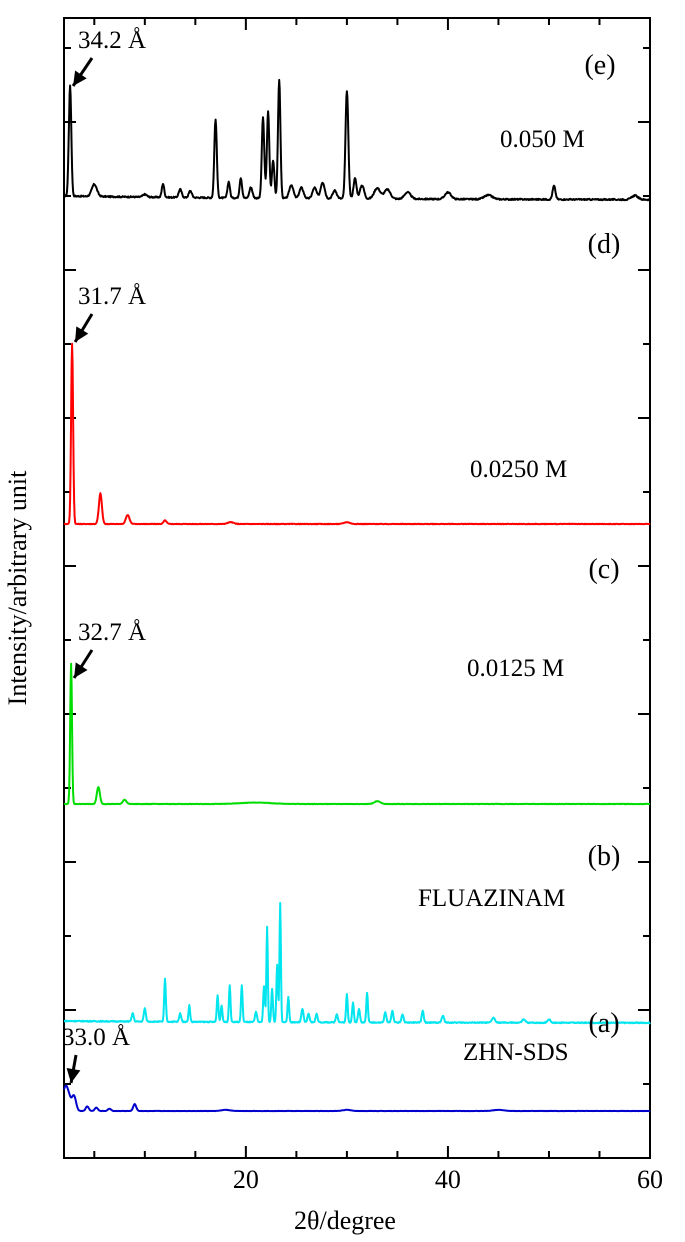 The image size is (685, 1242). Describe the element at coordinates (650, 1179) in the screenshot. I see `x-tick-label: 60` at that location.